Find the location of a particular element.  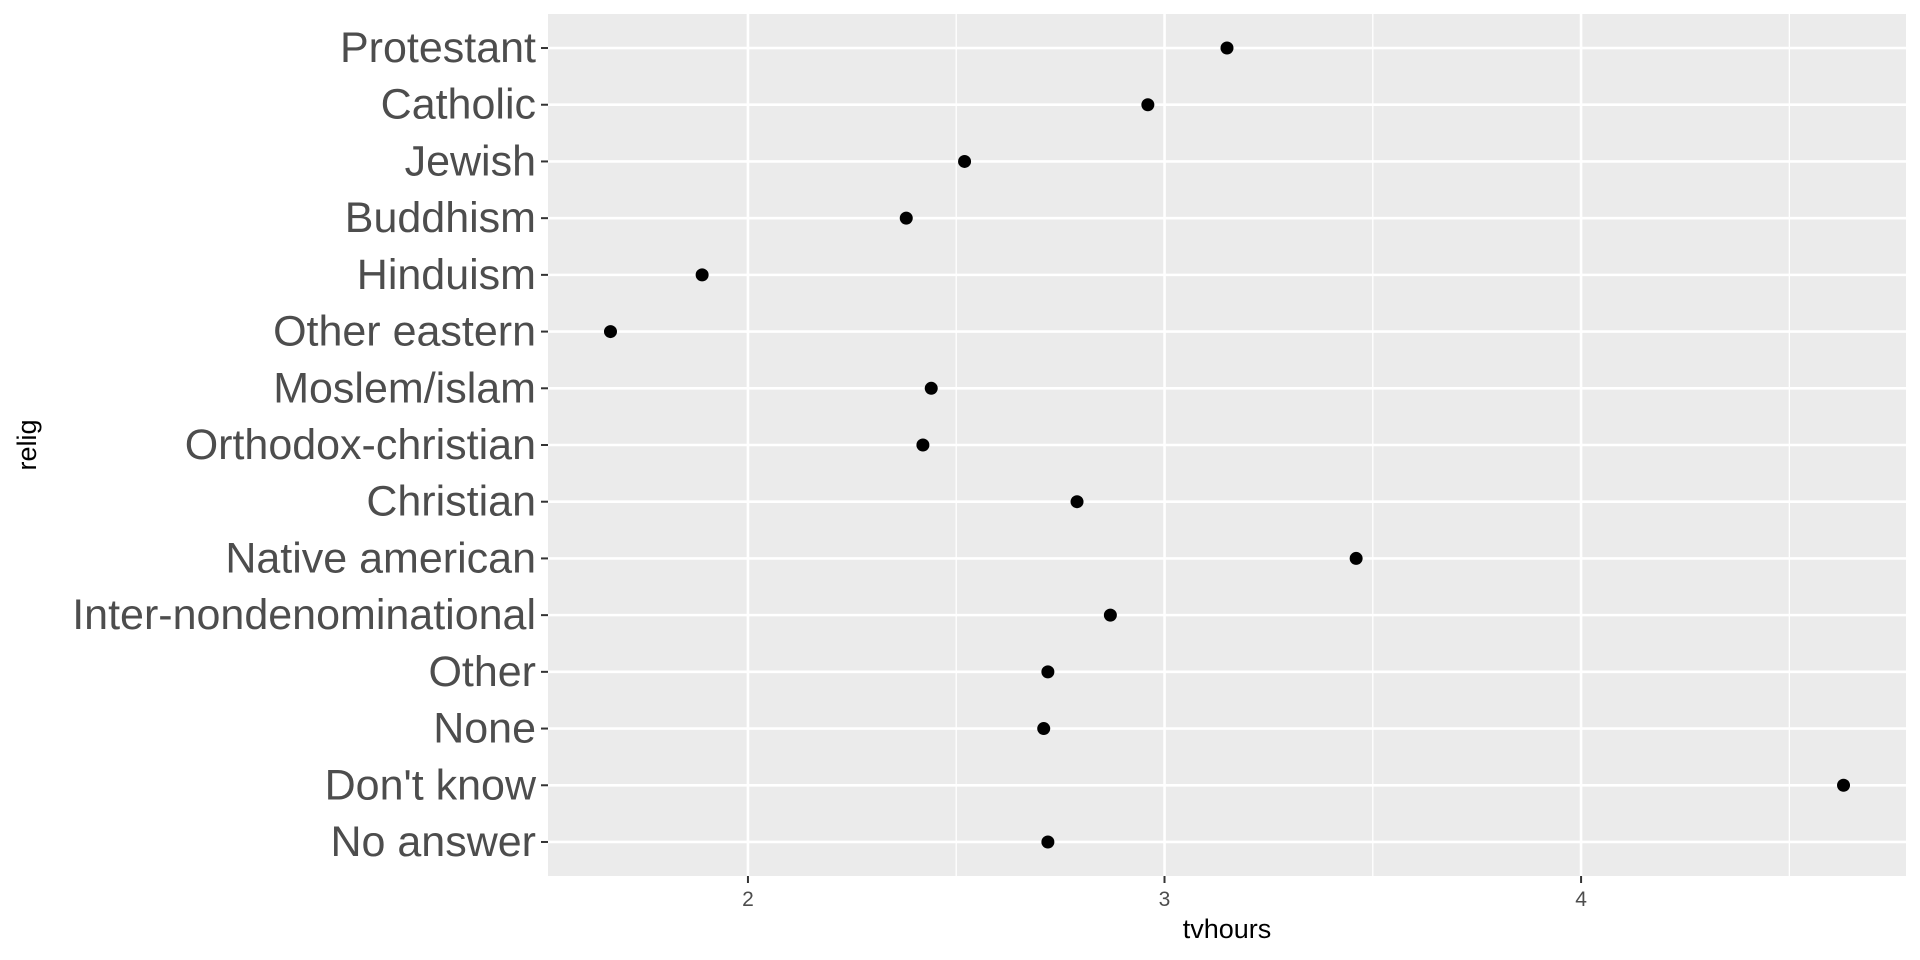

y-tick-label: Christian is located at coordinates (451, 502).